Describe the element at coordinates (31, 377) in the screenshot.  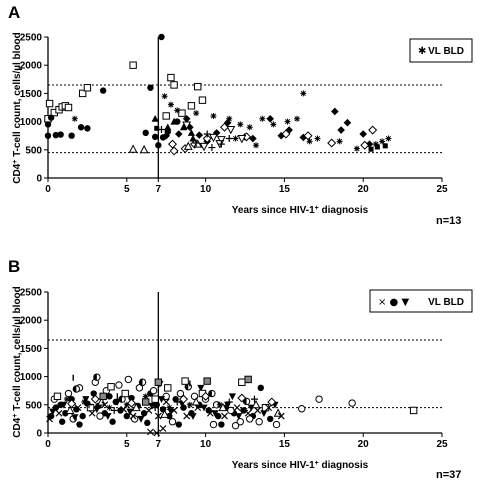
I see `y-tick-label: 1000` at that location.